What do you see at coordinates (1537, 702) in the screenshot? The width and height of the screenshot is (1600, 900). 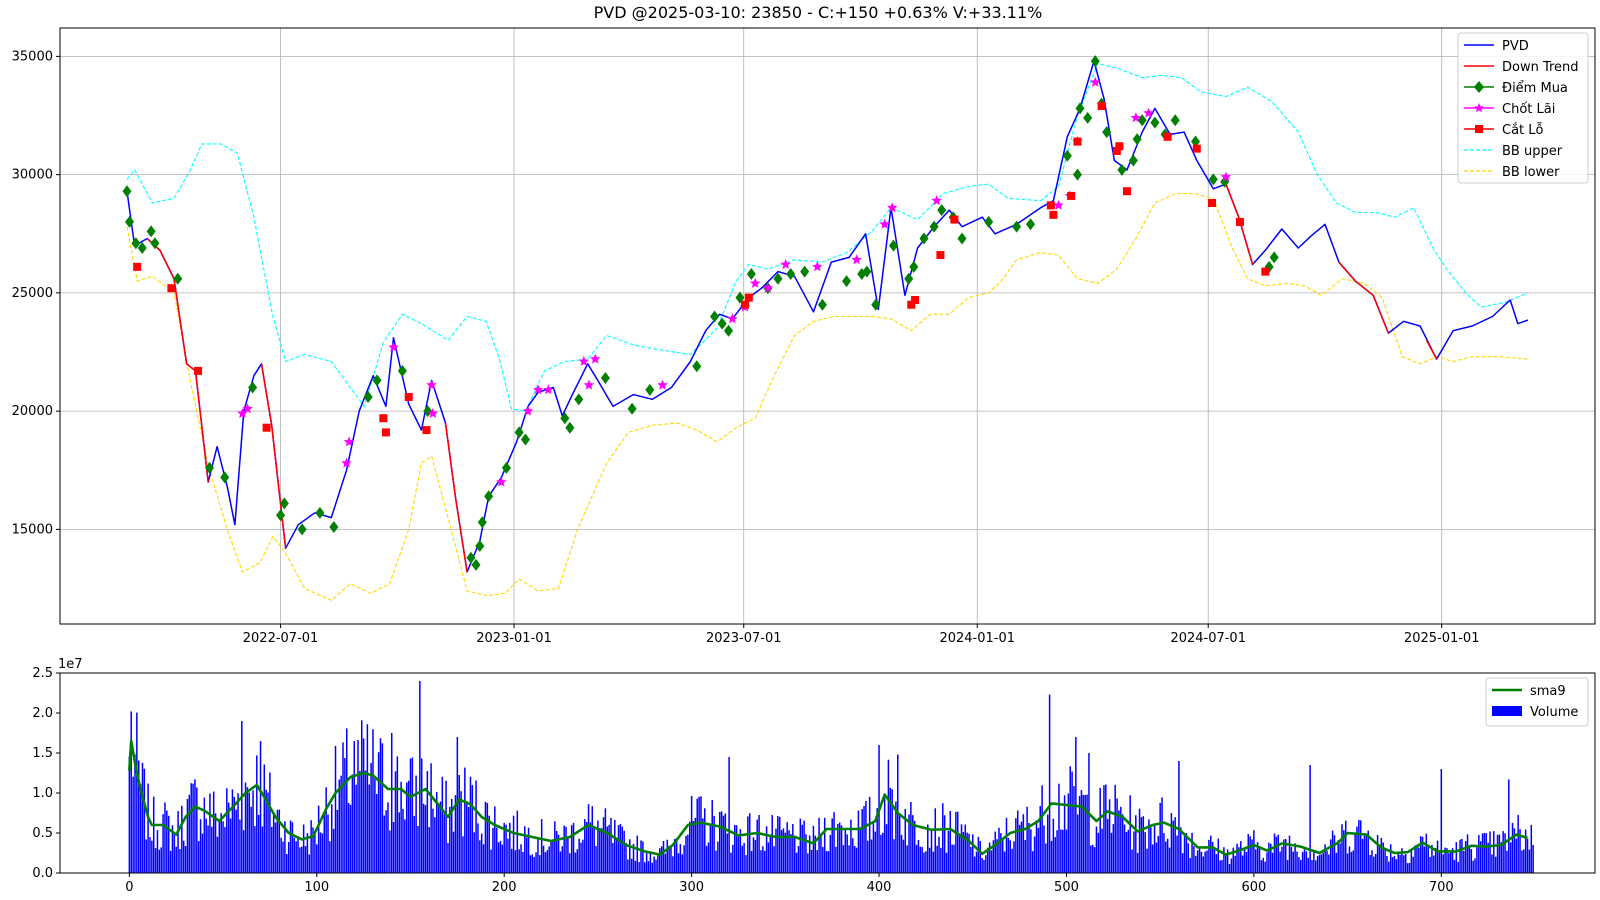 I see `volume-legend: sma9 Volume` at bounding box center [1537, 702].